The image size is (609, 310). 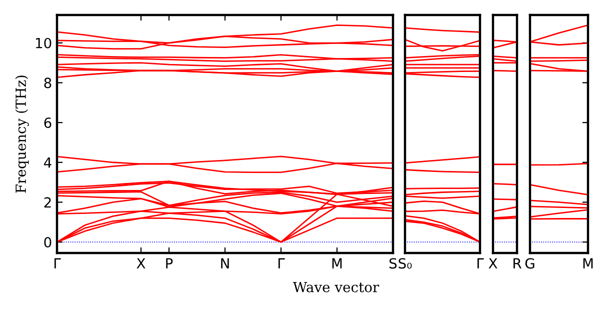 What do you see at coordinates (22, 134) in the screenshot?
I see `y-axis-title: Frequency (THz)` at bounding box center [22, 134].